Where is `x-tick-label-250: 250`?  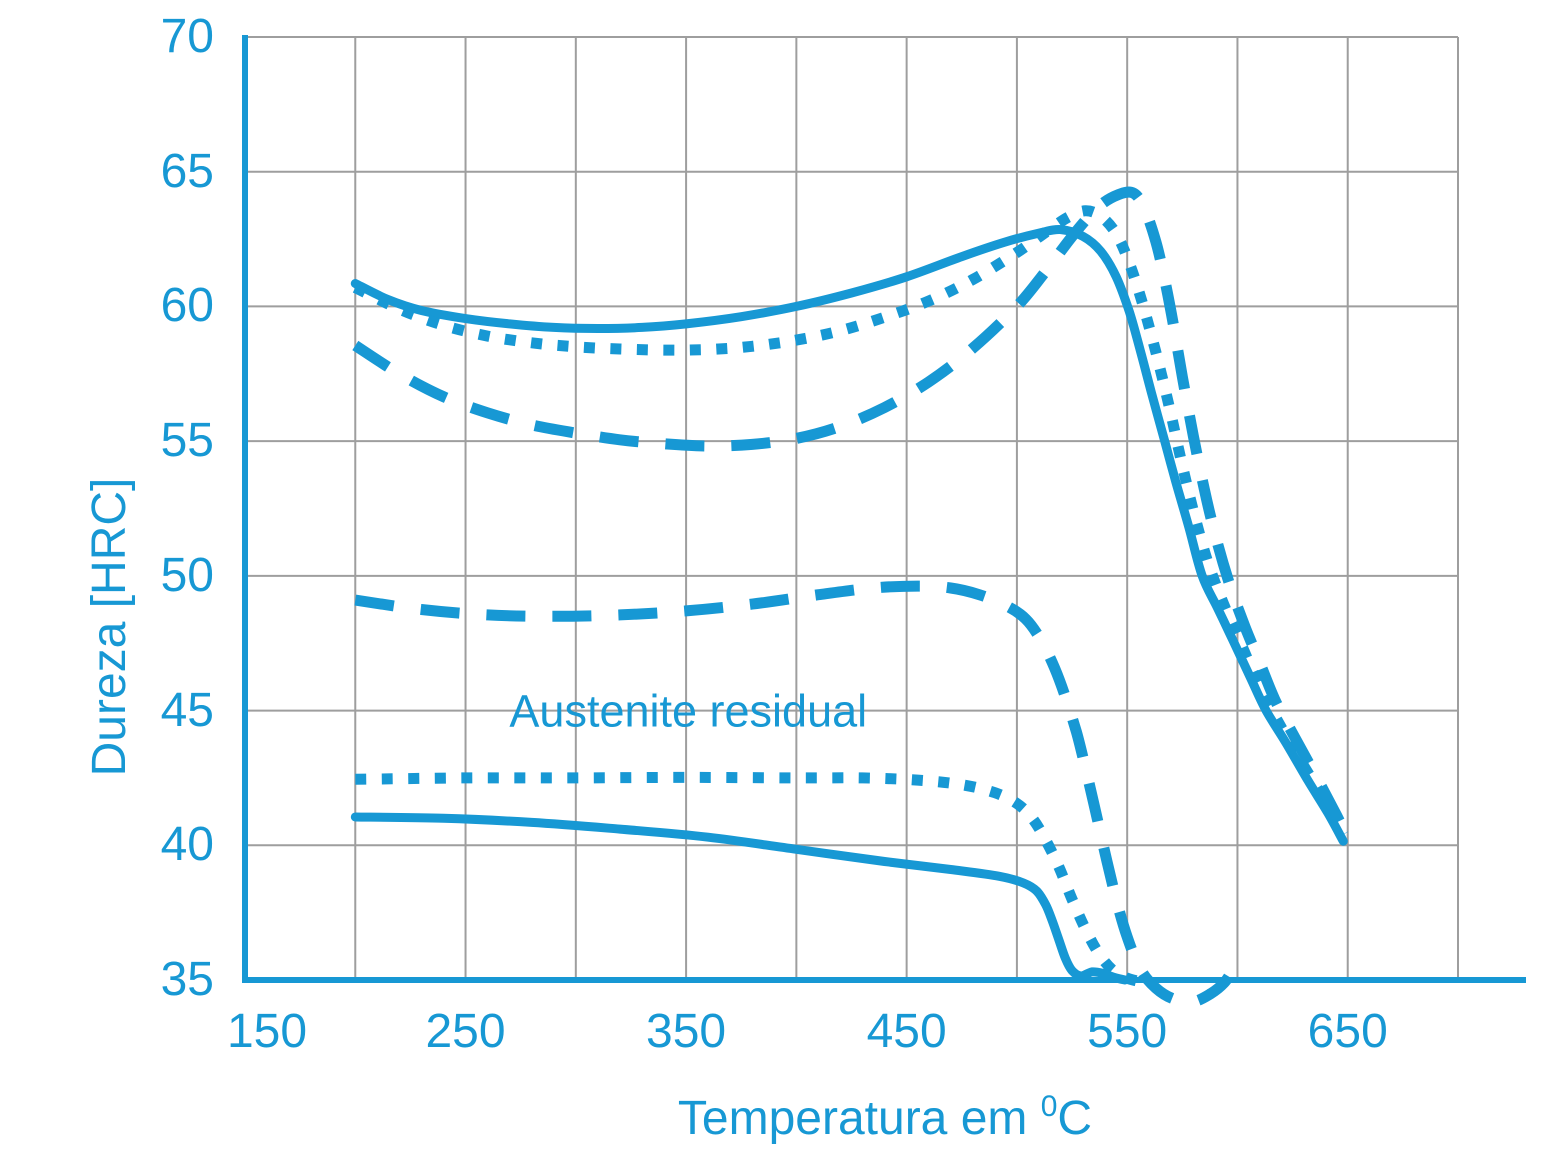 x-tick-label-250: 250 is located at coordinates (465, 1031).